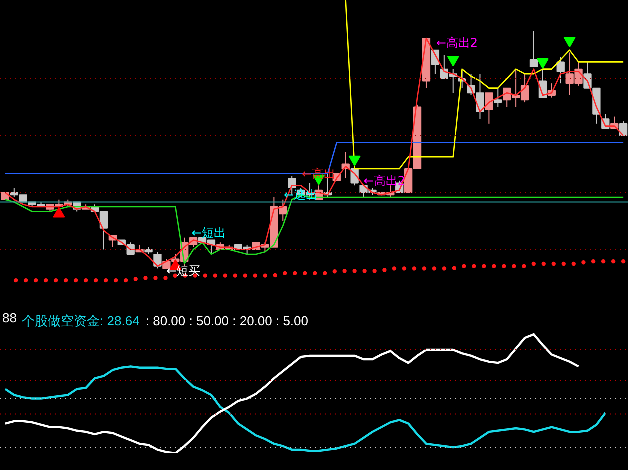  Describe the element at coordinates (209, 233) in the screenshot. I see `annotation: ←短出` at that location.